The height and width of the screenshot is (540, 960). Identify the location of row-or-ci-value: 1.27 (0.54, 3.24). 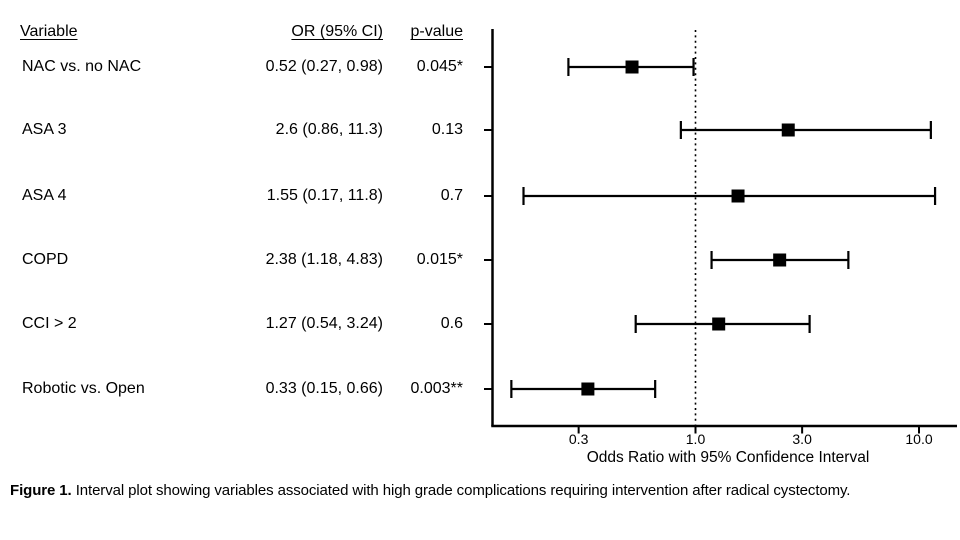
(324, 323).